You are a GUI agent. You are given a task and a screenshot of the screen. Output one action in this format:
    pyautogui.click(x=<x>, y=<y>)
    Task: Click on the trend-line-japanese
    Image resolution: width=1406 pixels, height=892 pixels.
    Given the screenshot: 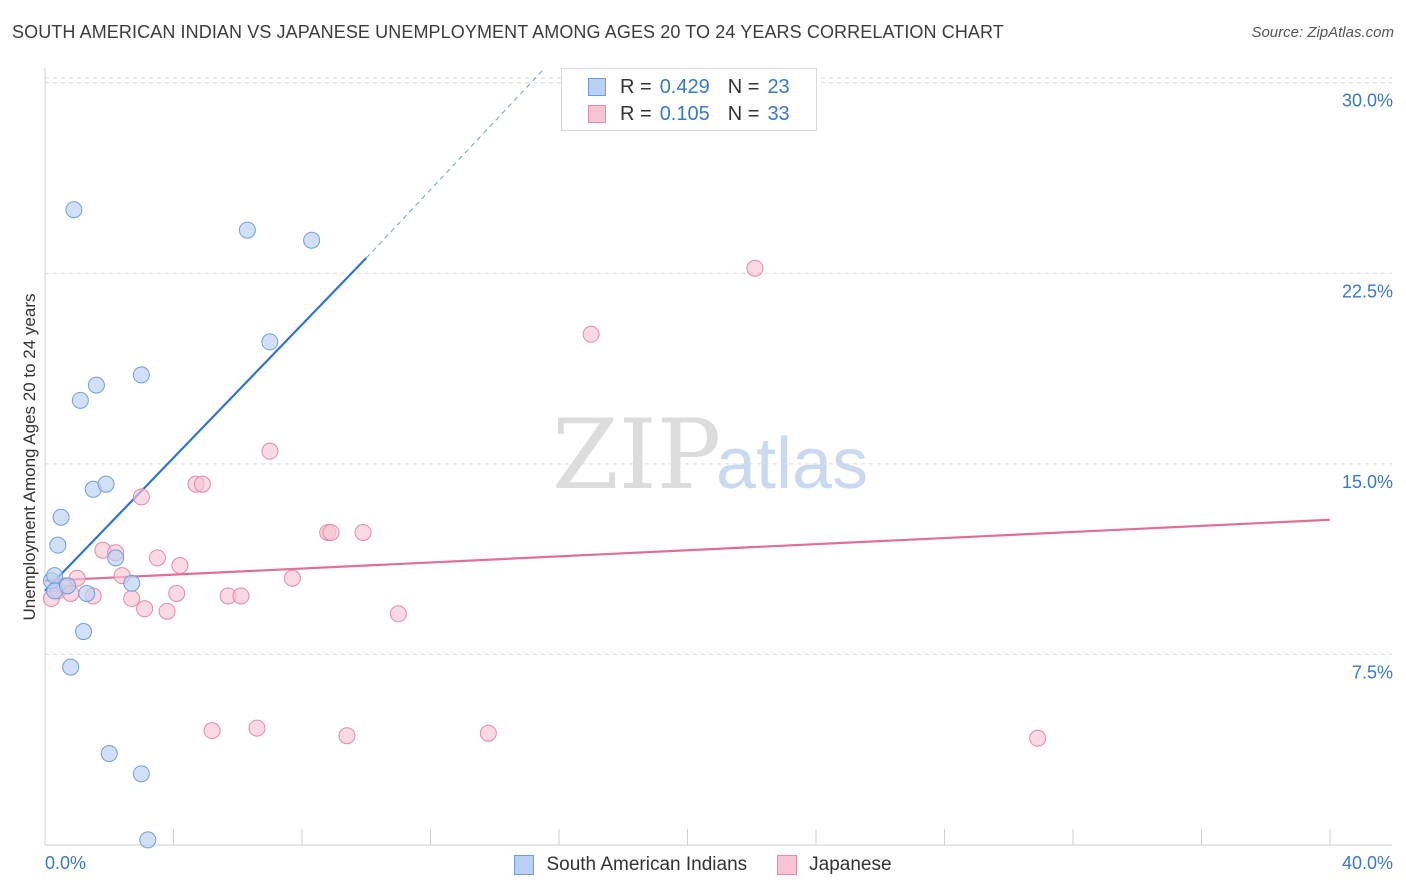 What is the action you would take?
    pyautogui.click(x=687, y=550)
    